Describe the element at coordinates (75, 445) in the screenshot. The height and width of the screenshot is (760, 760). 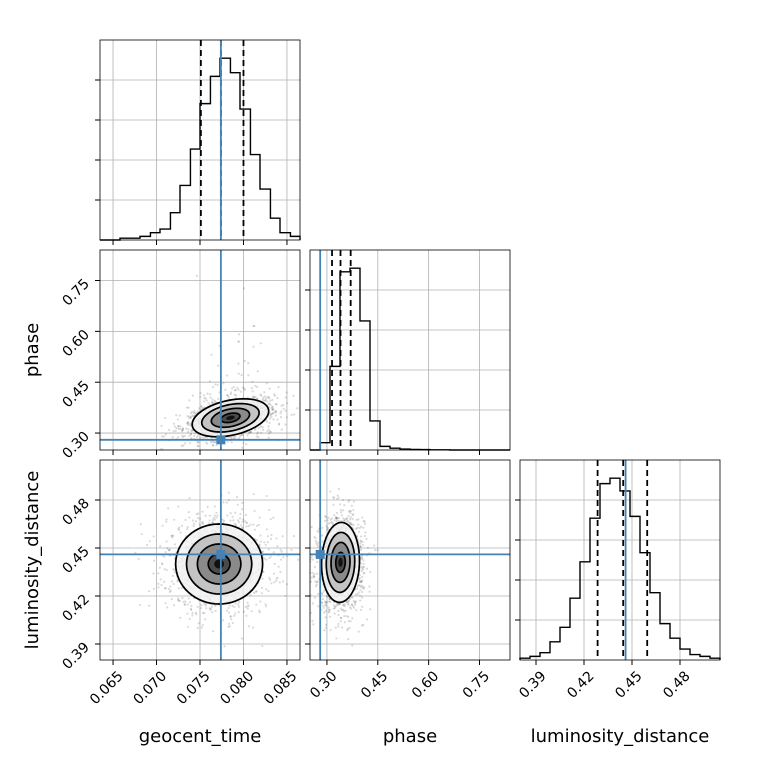
I see `y-tick-label: 0.30` at that location.